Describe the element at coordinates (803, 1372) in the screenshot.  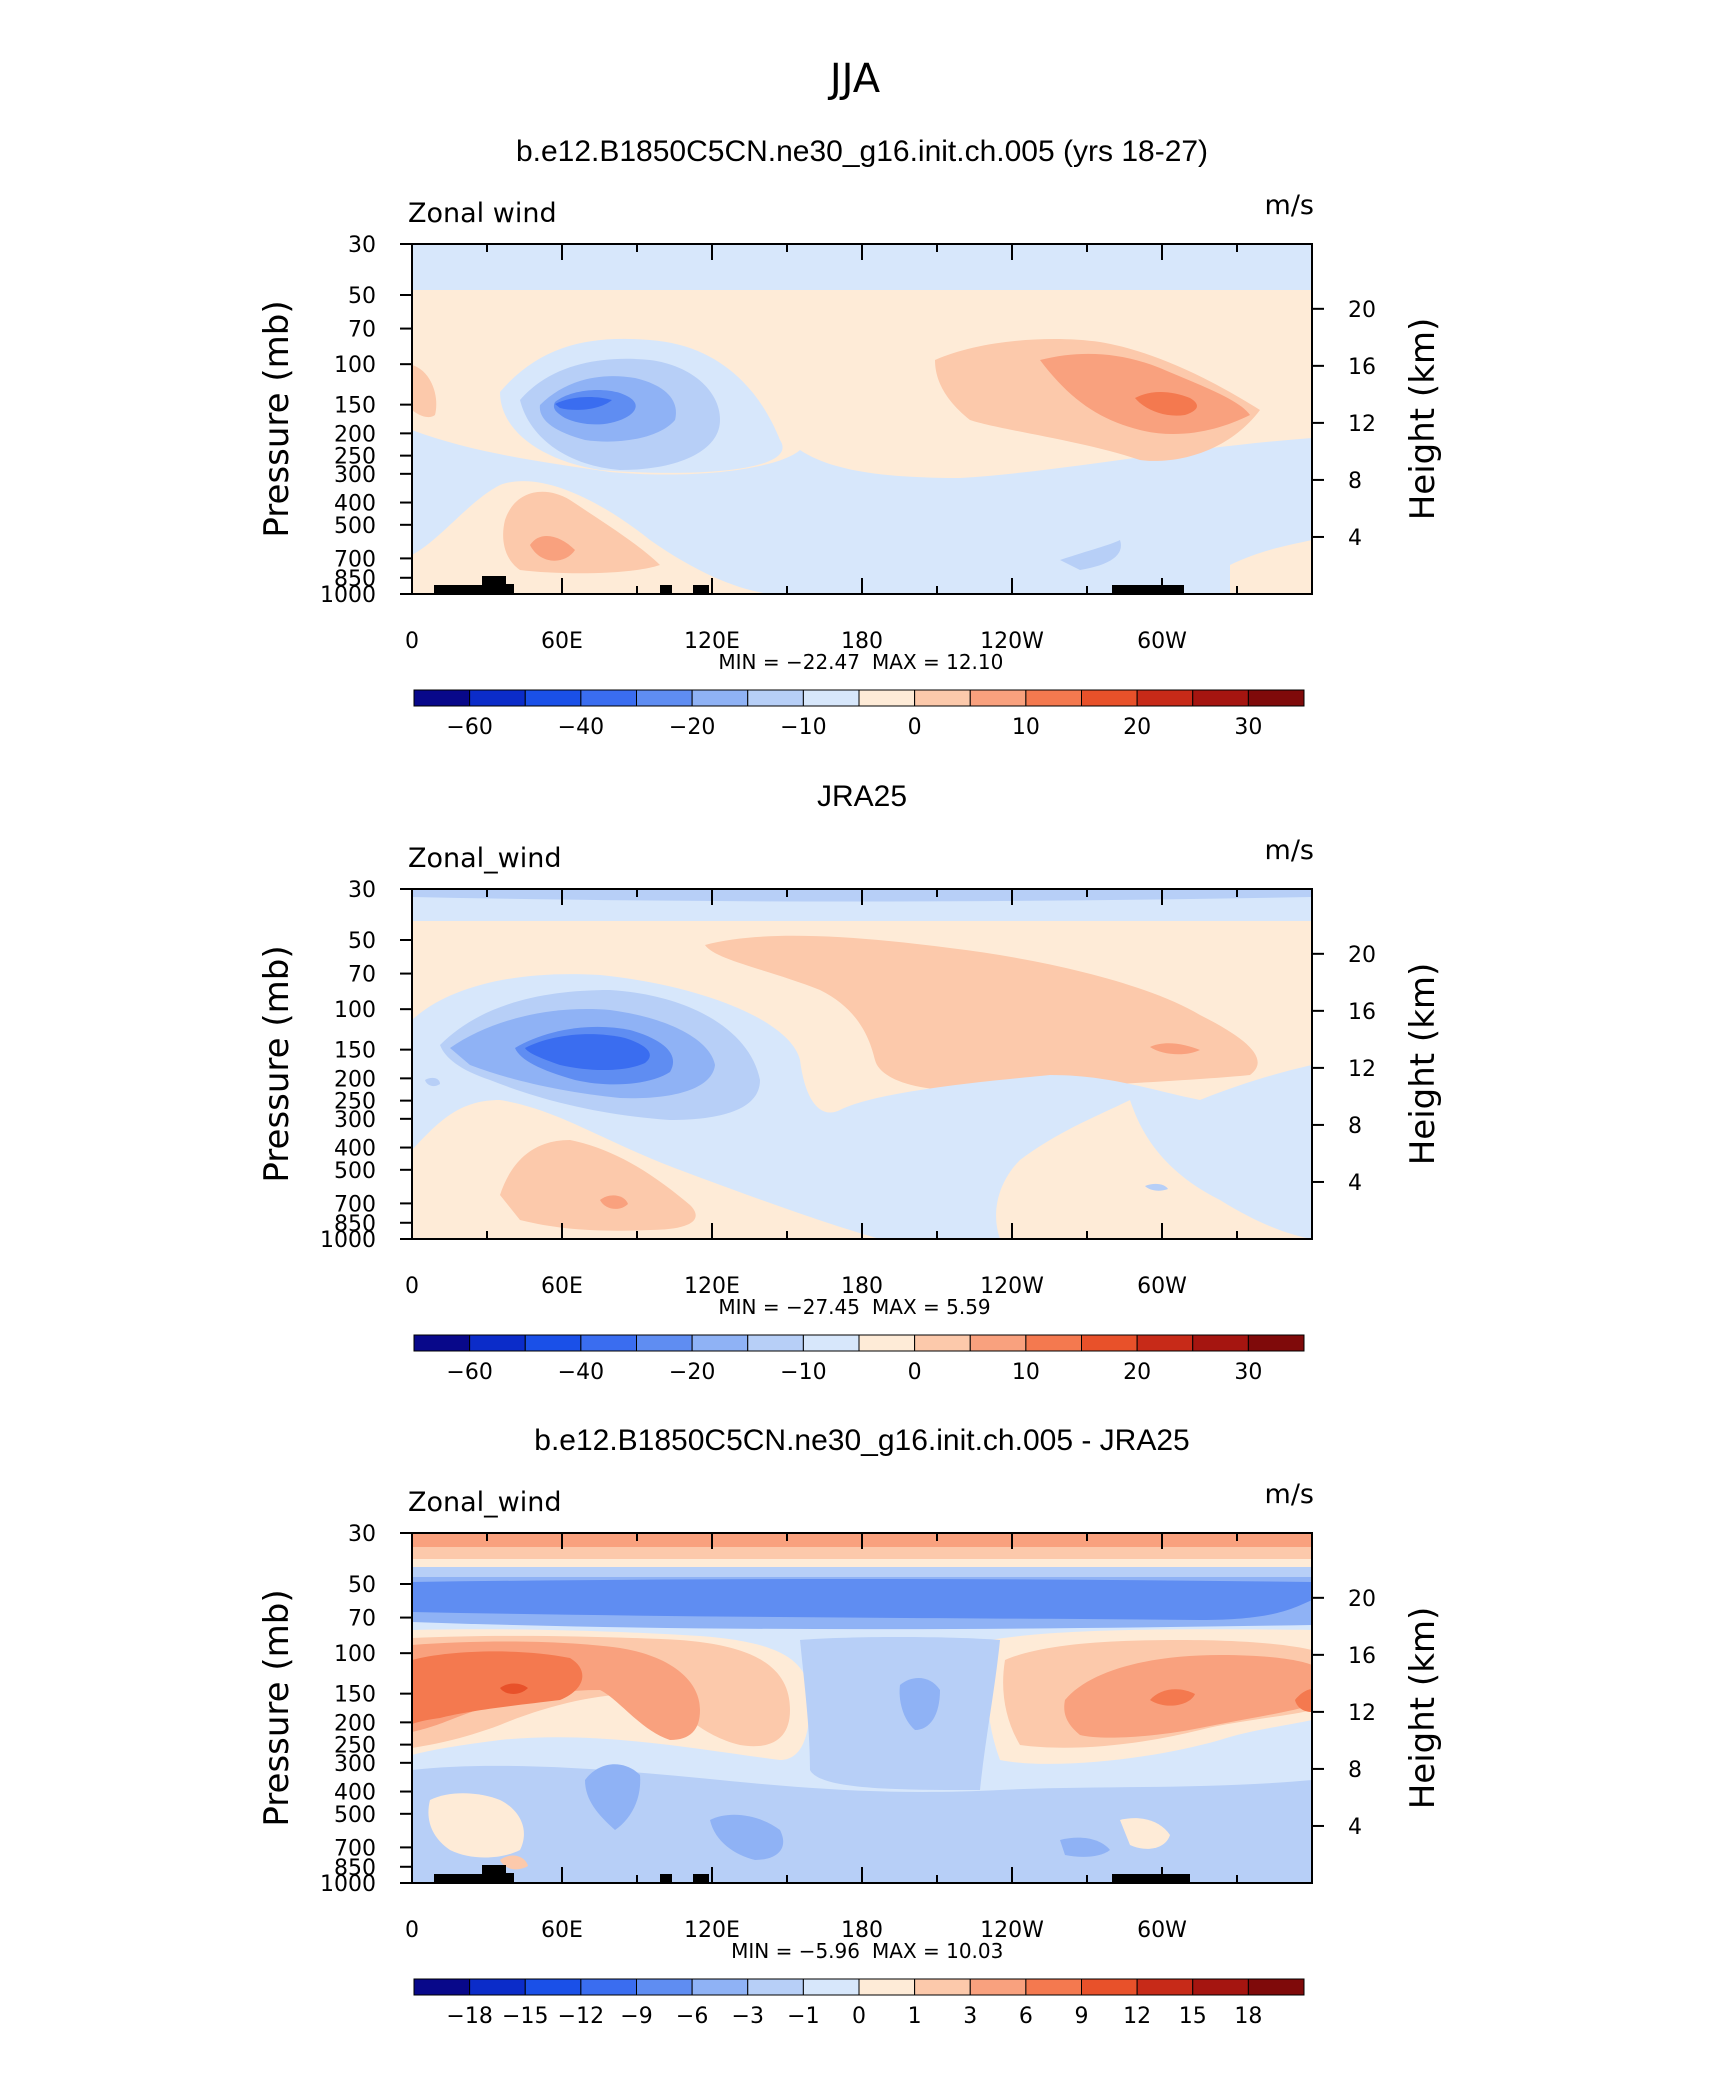
I see `colorbar-label: −10` at that location.